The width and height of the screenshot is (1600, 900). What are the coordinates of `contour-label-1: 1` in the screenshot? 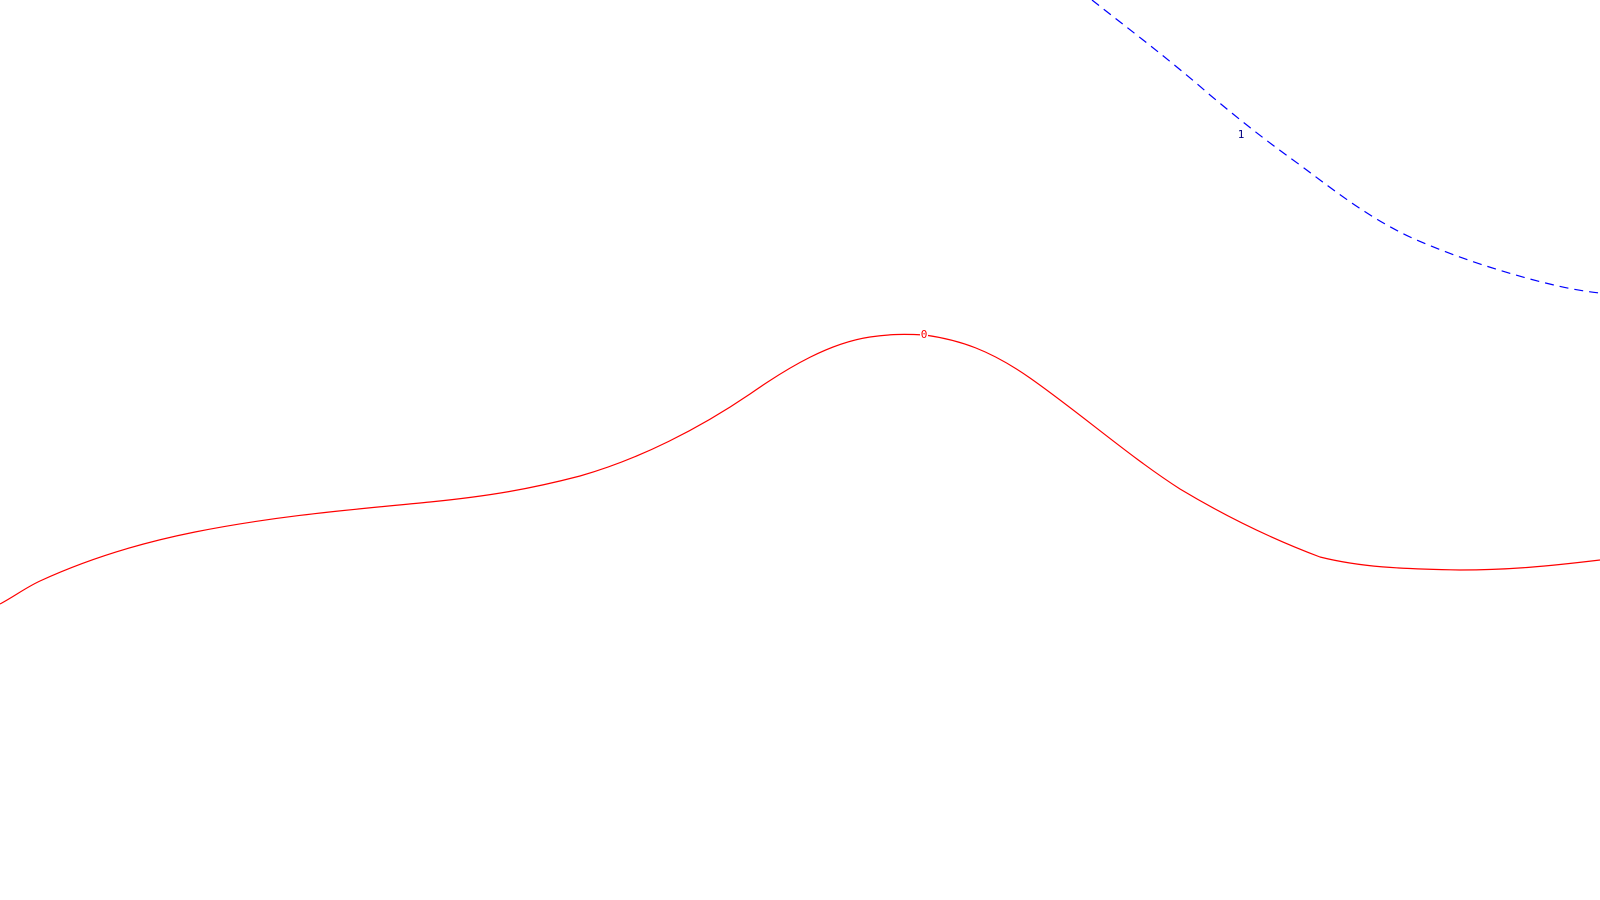 It's located at (1241, 134).